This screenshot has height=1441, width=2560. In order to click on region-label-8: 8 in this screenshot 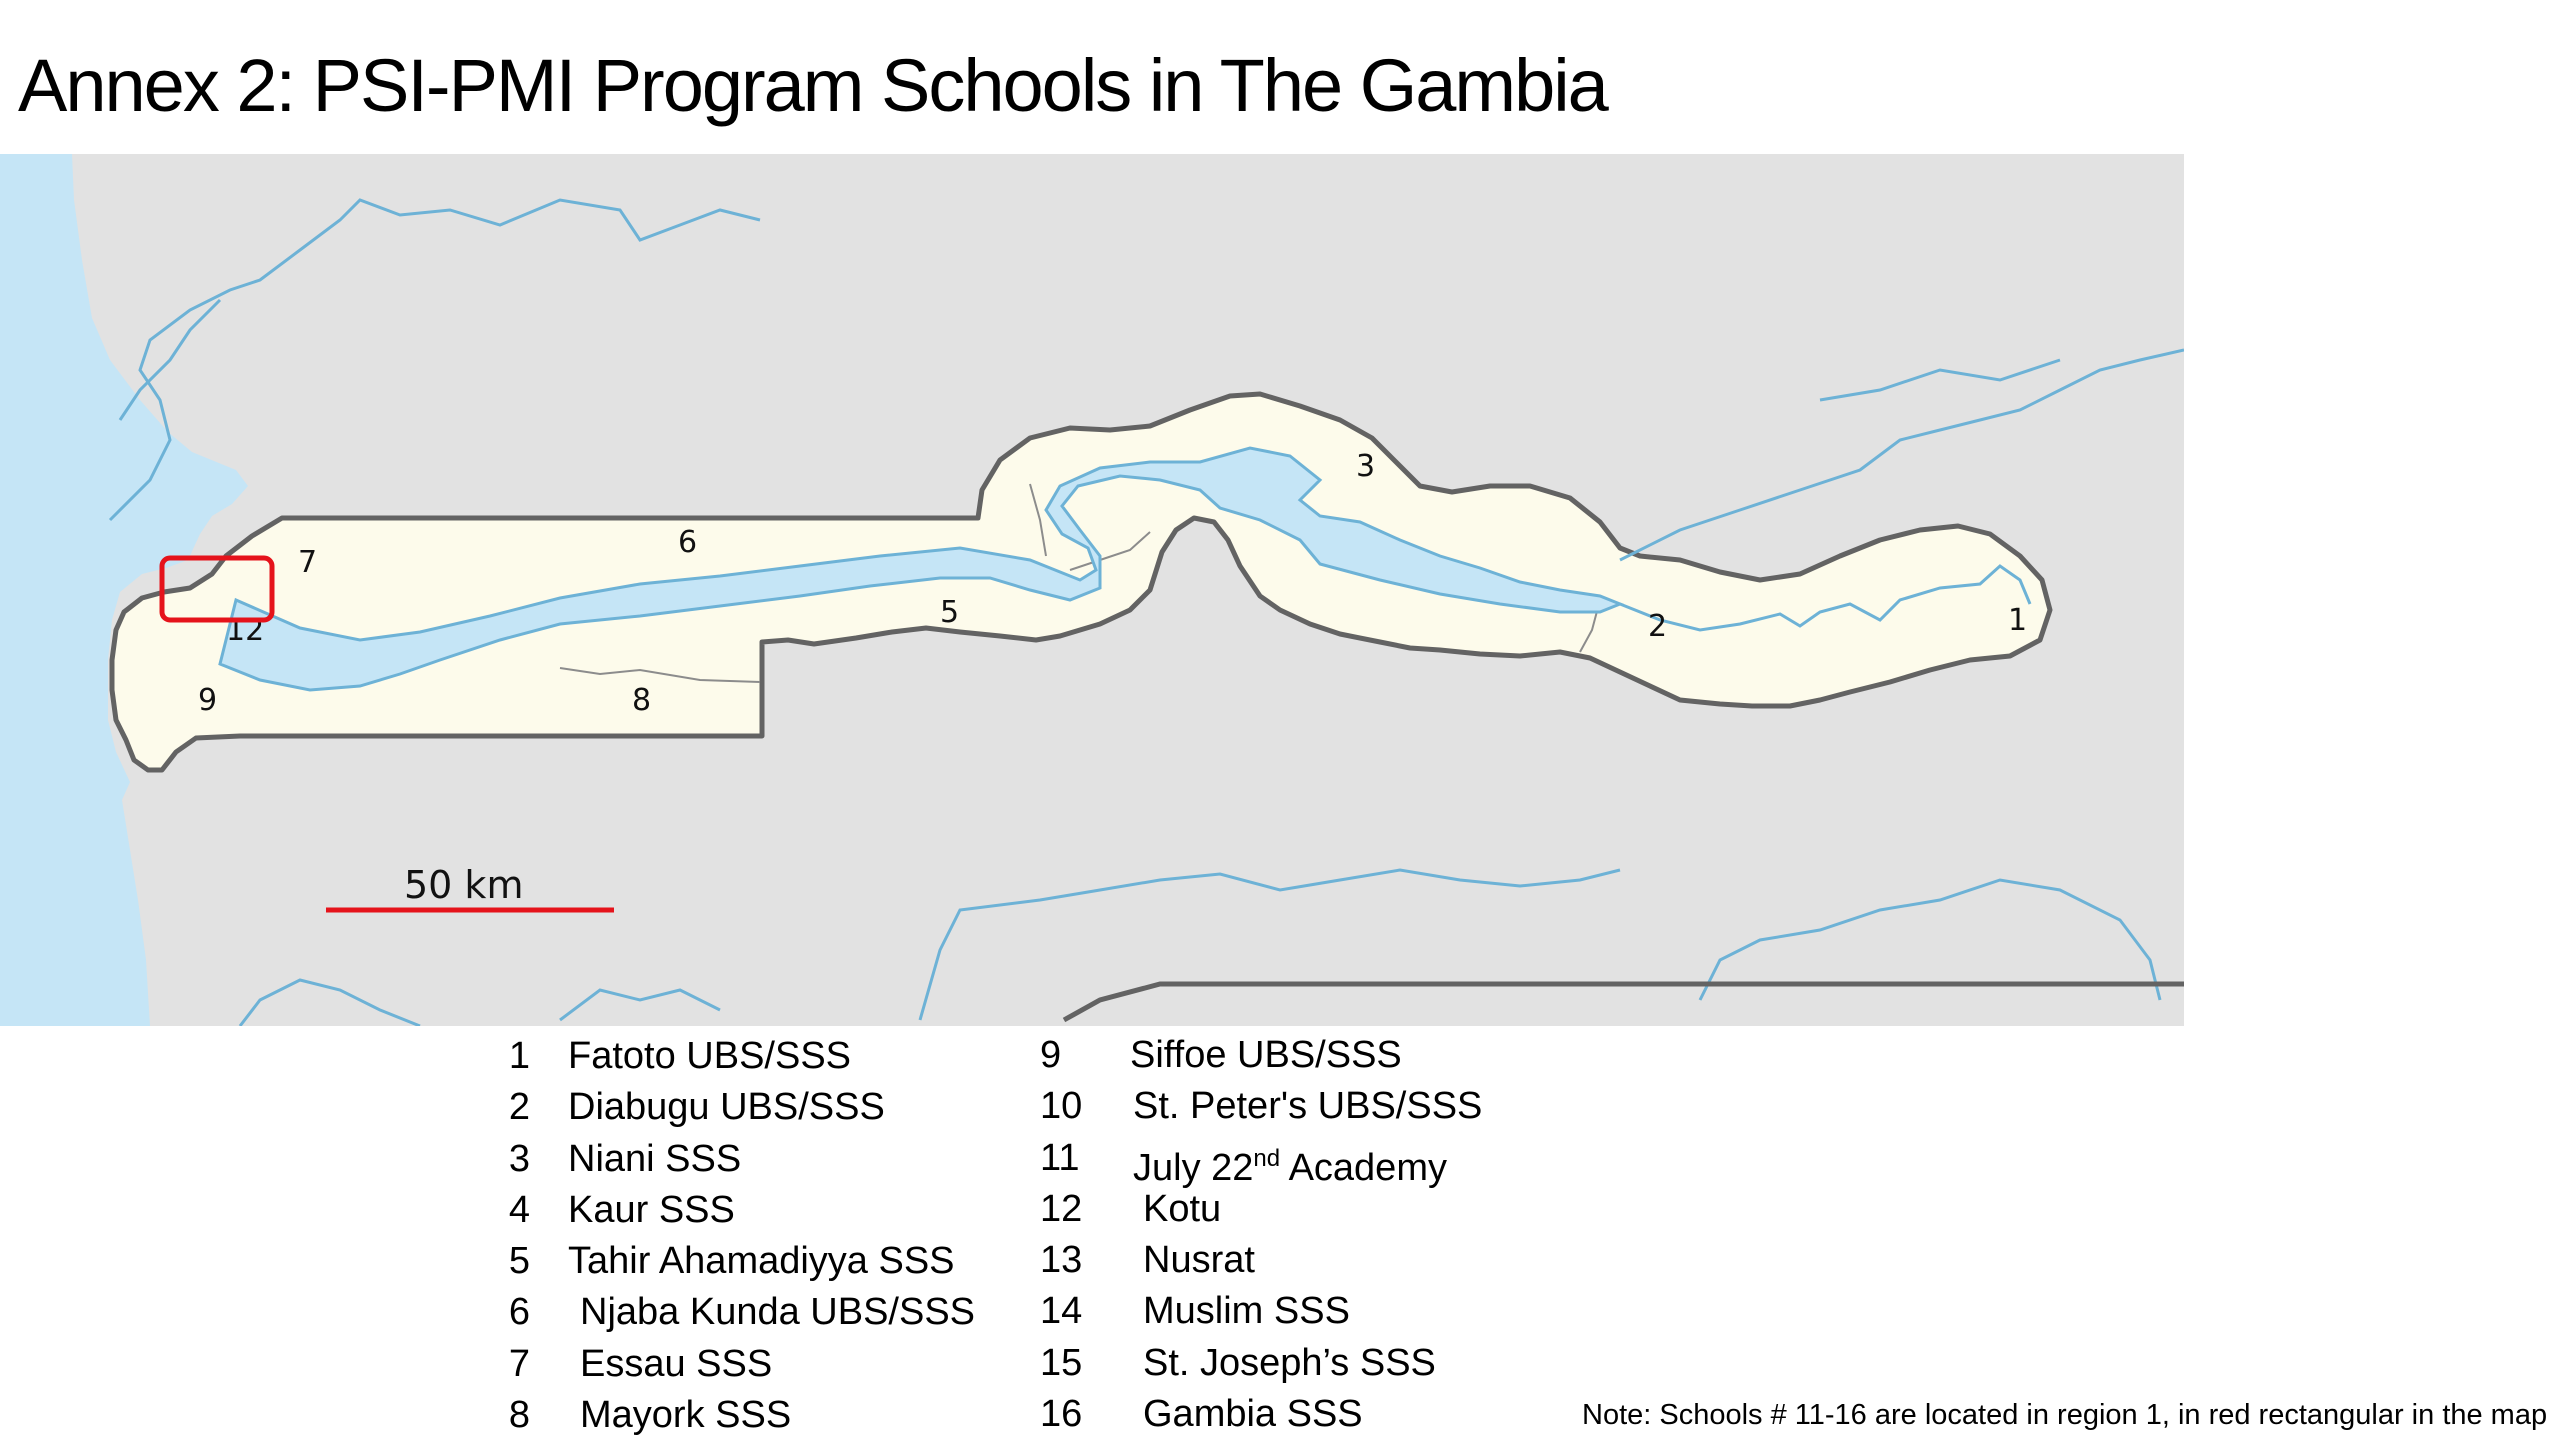, I will do `click(641, 700)`.